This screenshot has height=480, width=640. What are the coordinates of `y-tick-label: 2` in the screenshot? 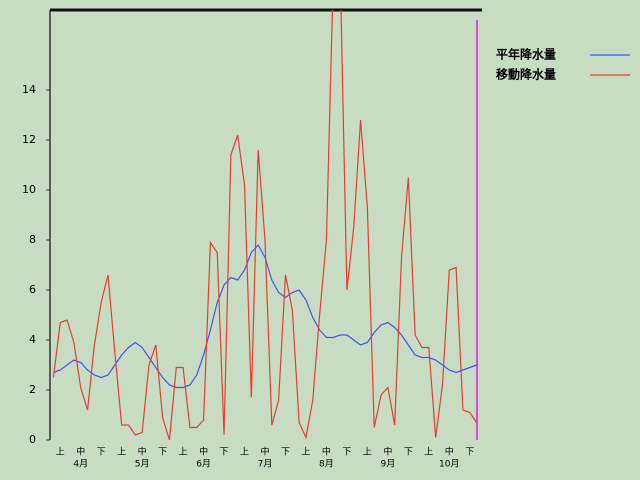 It's located at (32, 389).